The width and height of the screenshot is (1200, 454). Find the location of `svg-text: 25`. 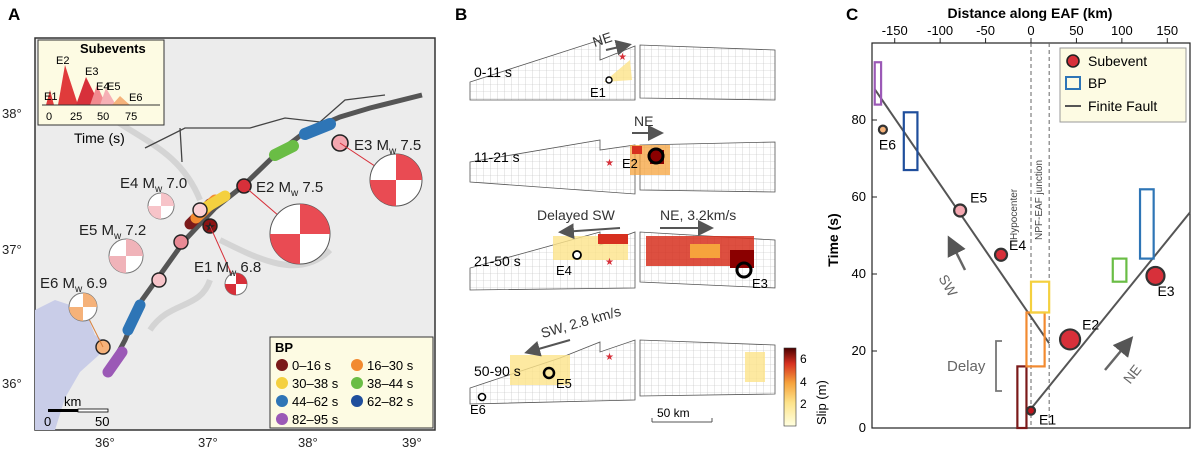

svg-text: 25 is located at coordinates (76, 117).